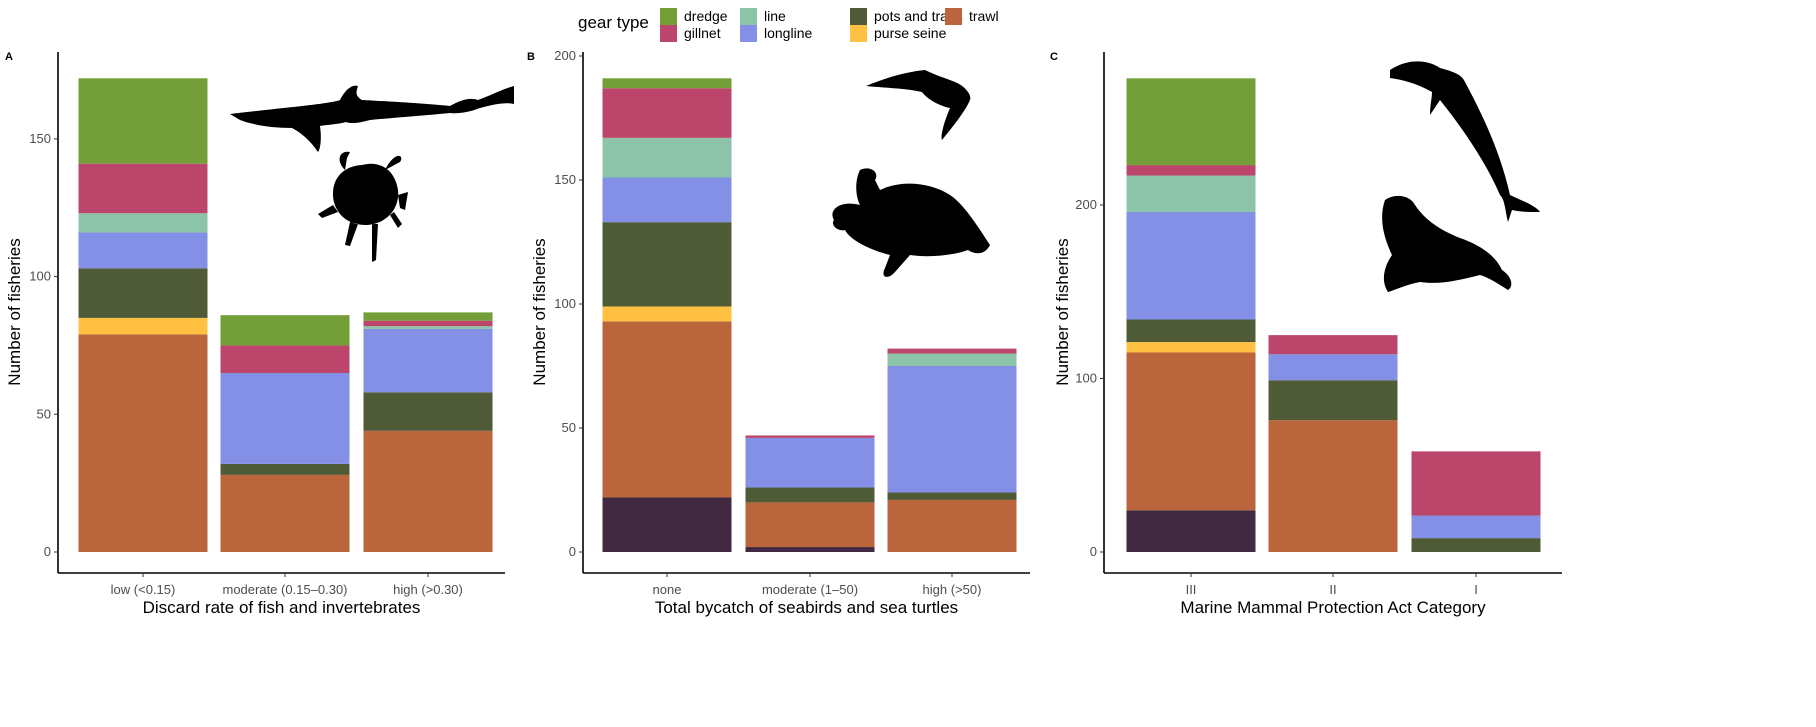  I want to click on x-tick-label: moderate (1–50), so click(810, 589).